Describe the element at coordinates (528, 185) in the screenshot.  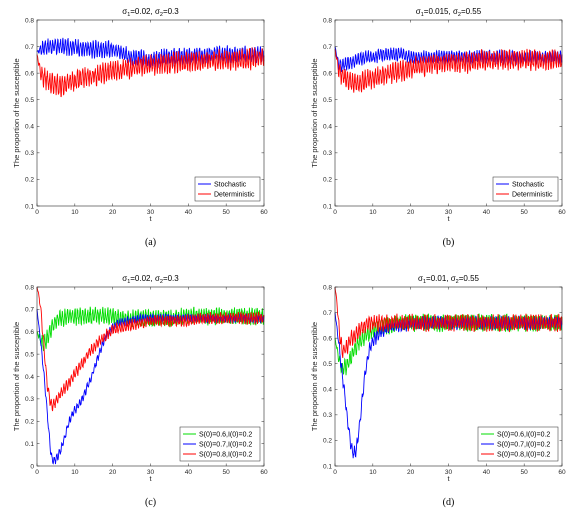
I see `legend-label: Stochastic` at that location.